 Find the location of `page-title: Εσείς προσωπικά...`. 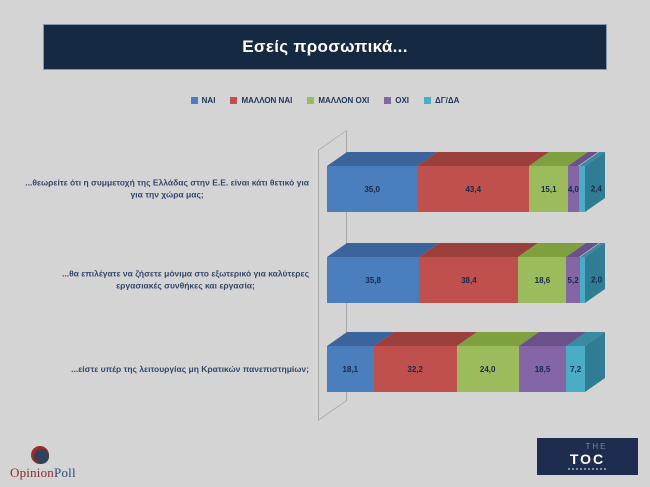

page-title: Εσείς προσωπικά... is located at coordinates (325, 46).